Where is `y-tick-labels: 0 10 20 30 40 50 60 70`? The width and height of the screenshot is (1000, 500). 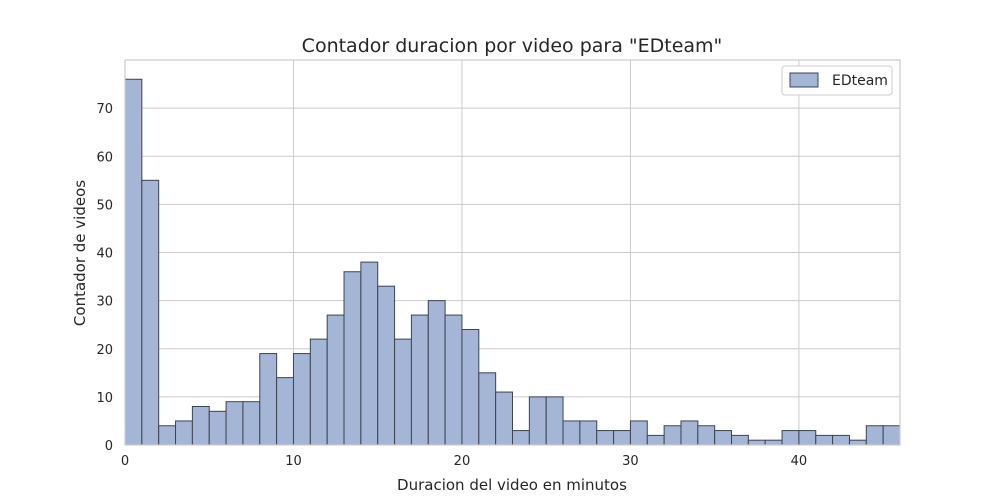
y-tick-labels: 0 10 20 30 40 50 60 70 is located at coordinates (104, 278).